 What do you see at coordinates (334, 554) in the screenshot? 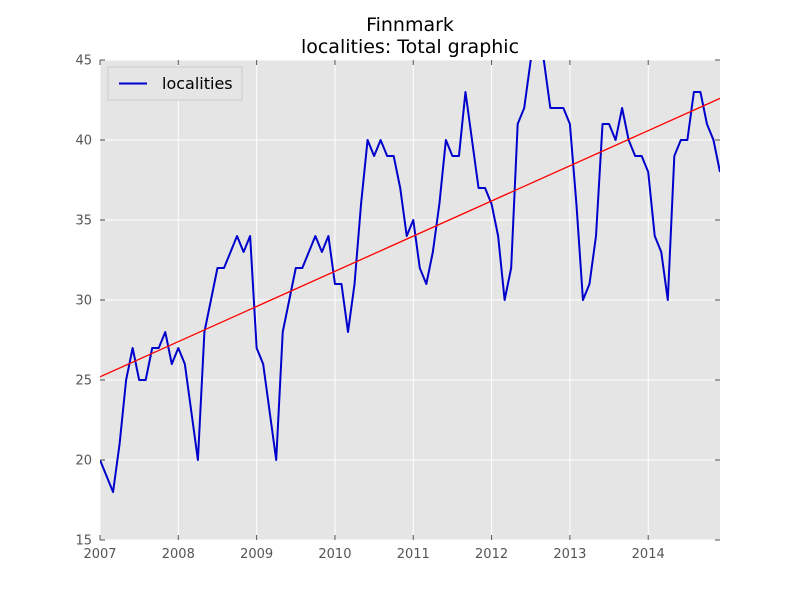
I see `x-tick-label: 2010` at bounding box center [334, 554].